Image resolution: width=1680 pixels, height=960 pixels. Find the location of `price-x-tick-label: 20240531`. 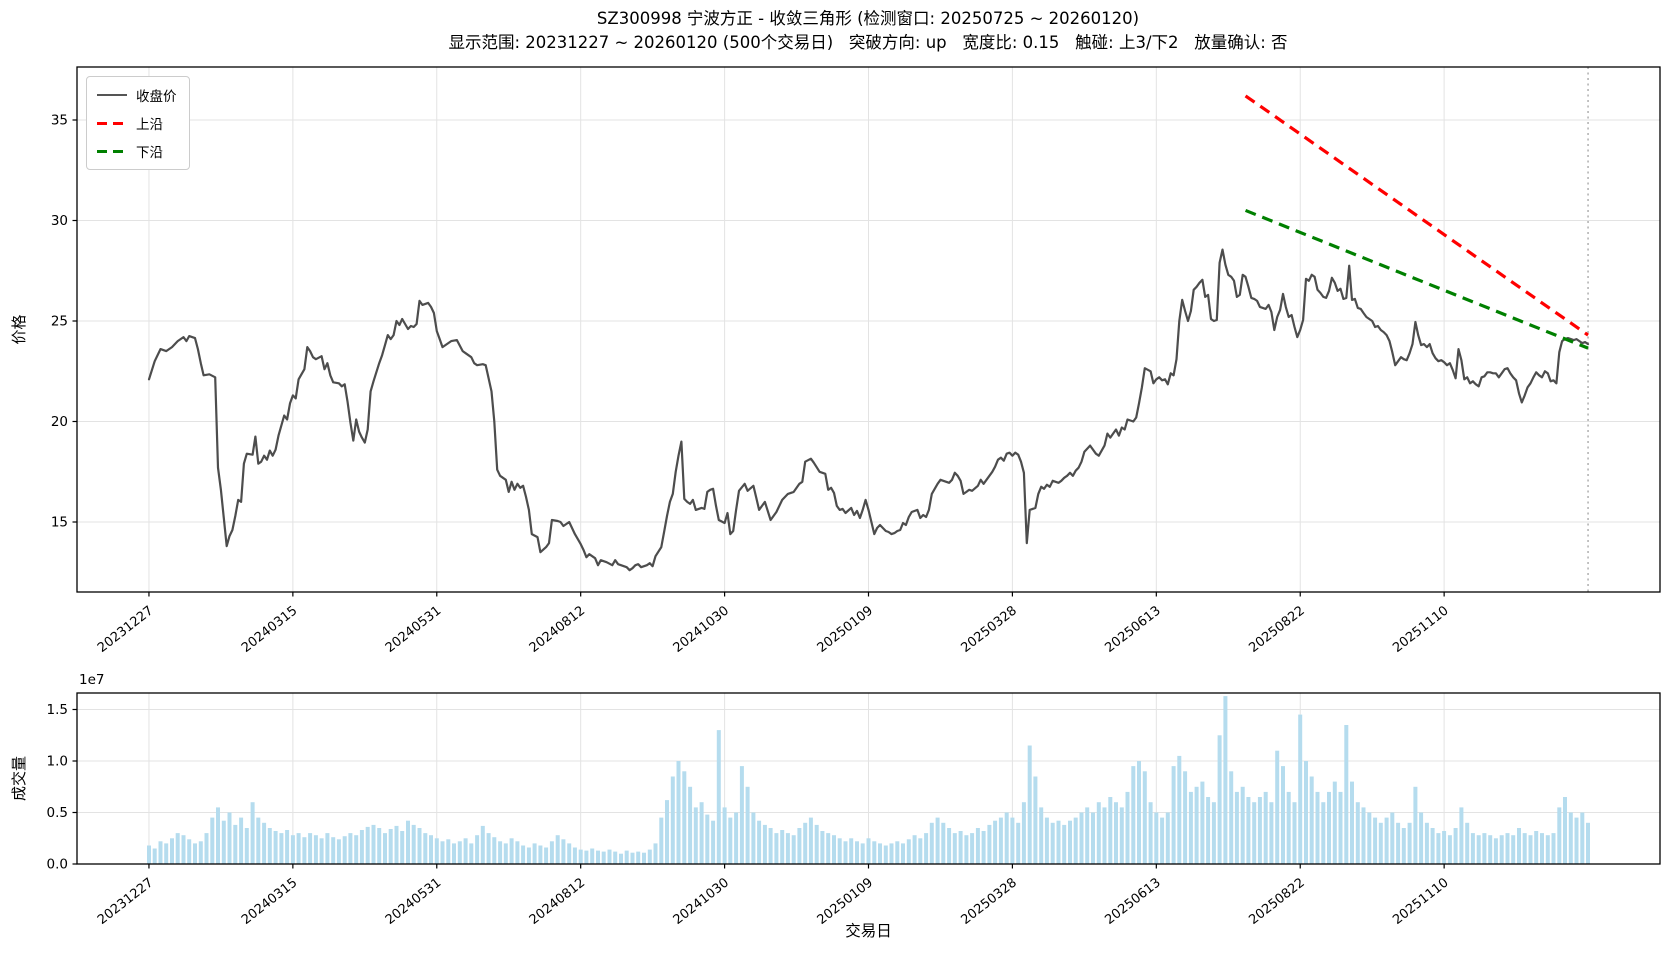

price-x-tick-label: 20240531 is located at coordinates (413, 629).